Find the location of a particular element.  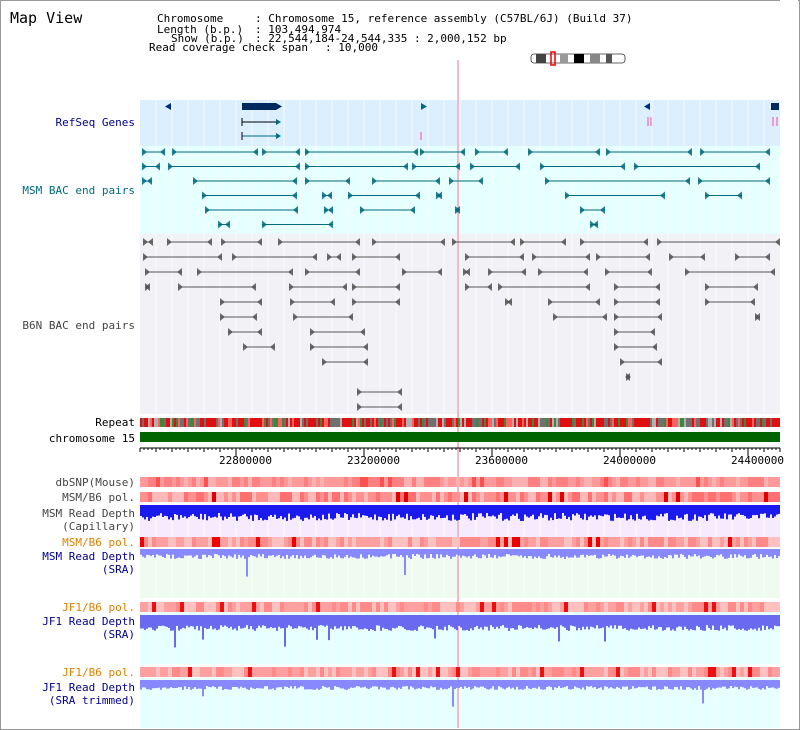

track-label-jf1-depth-trimmed: JF1 Read Depth is located at coordinates (88, 687).